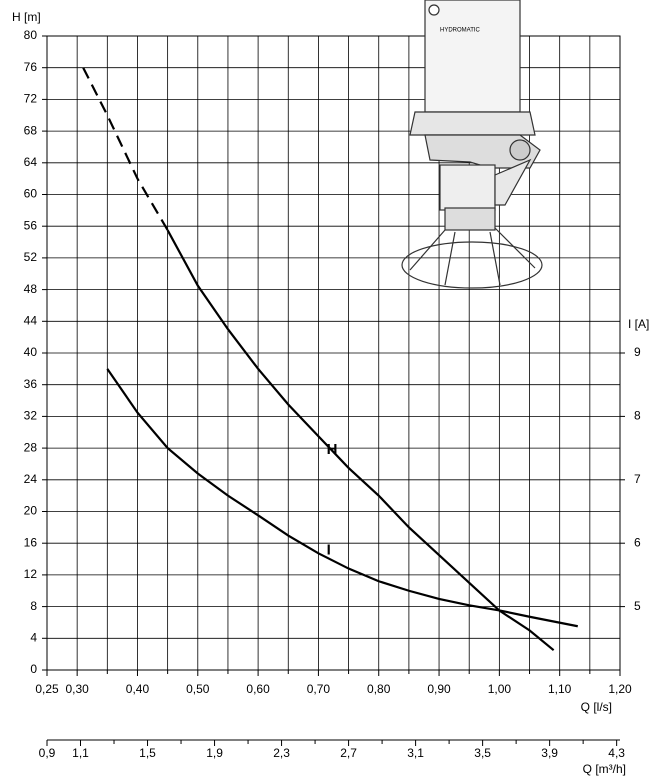 This screenshot has height=778, width=667. What do you see at coordinates (604, 769) in the screenshot?
I see `x2-axis-title: Q [m³/h]` at bounding box center [604, 769].